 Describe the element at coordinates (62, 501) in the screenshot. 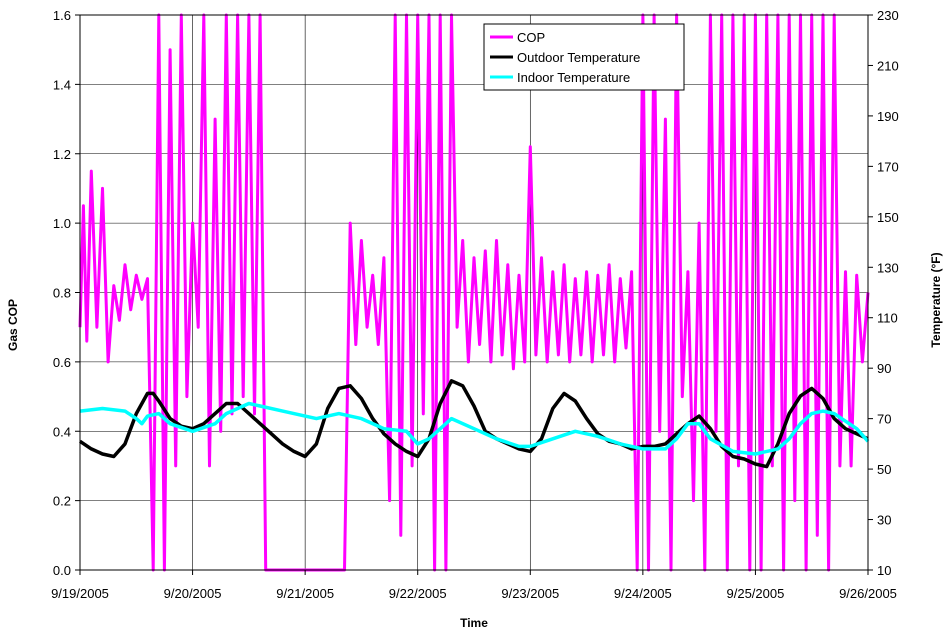

I see `y1-tick-label: 0.2` at that location.